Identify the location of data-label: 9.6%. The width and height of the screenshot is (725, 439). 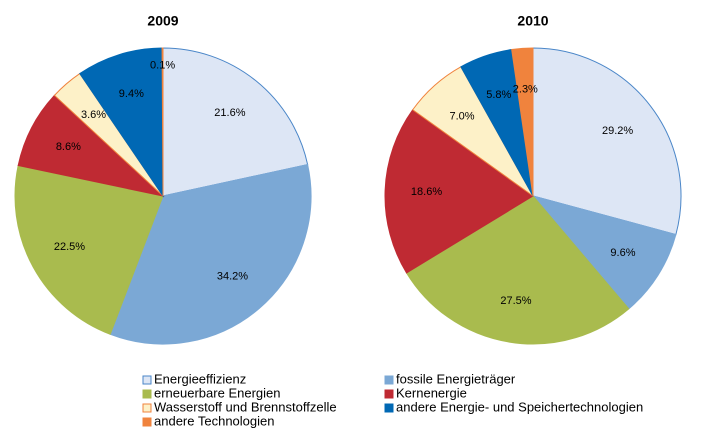
(622, 253).